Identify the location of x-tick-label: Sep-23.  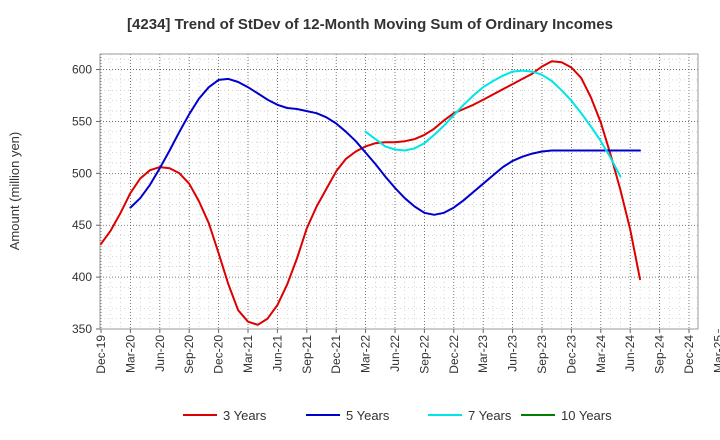
(542, 354).